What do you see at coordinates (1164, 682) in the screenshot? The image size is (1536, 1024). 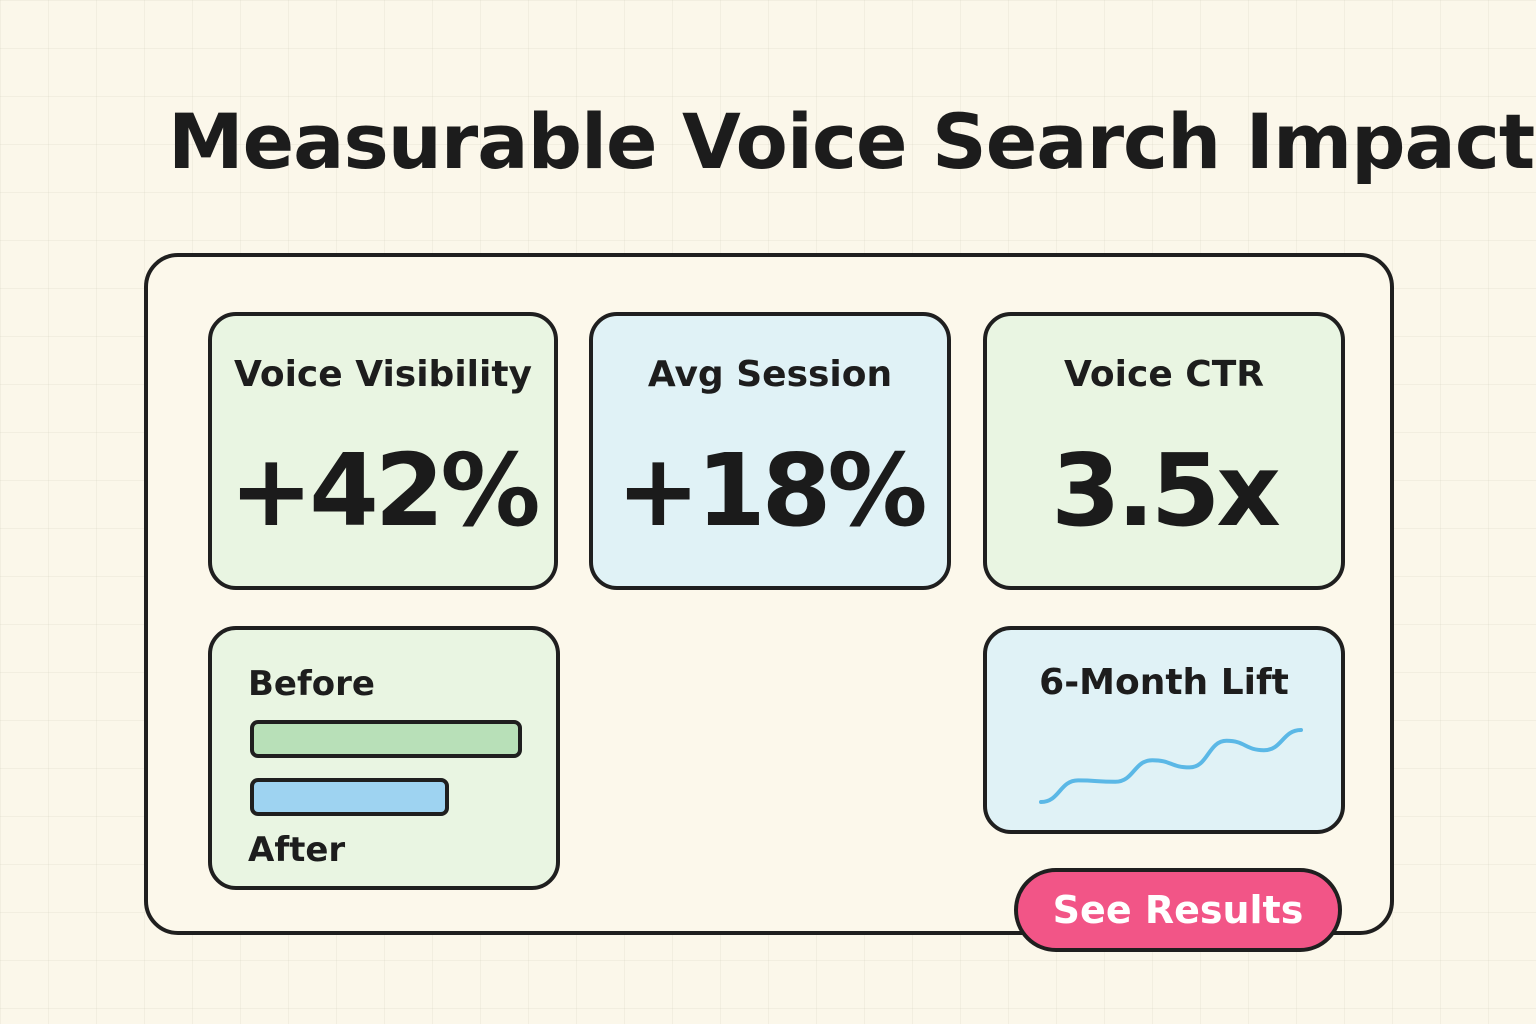 I see `six-month-lift-label: 6-Month Lift` at bounding box center [1164, 682].